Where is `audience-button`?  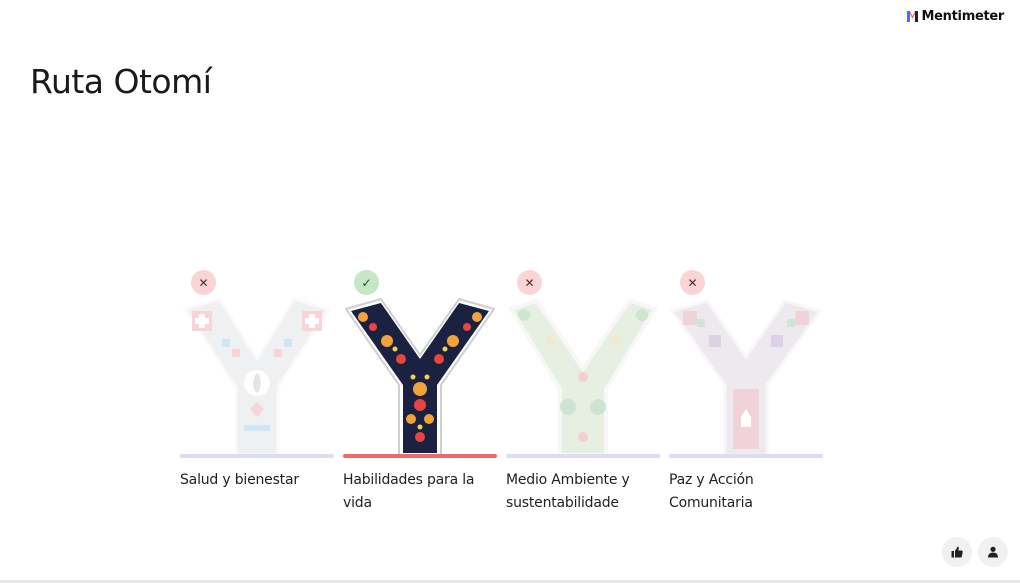
audience-button is located at coordinates (993, 552).